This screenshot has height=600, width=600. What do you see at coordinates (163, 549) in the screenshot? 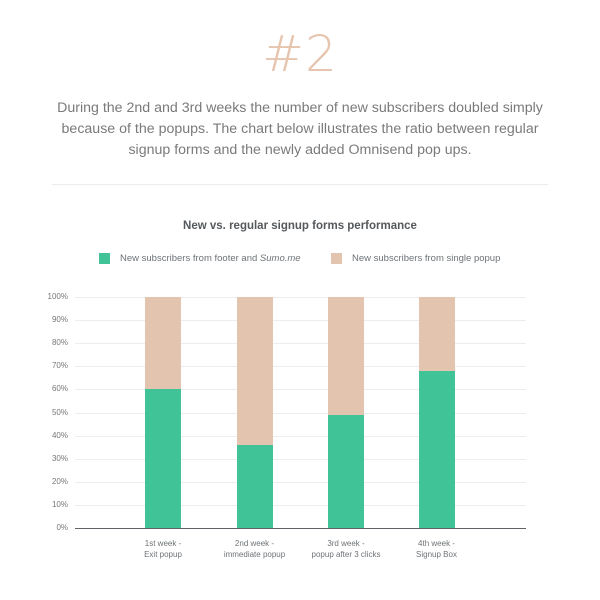
I see `x-tick-label: 1st week - Exit popup` at bounding box center [163, 549].